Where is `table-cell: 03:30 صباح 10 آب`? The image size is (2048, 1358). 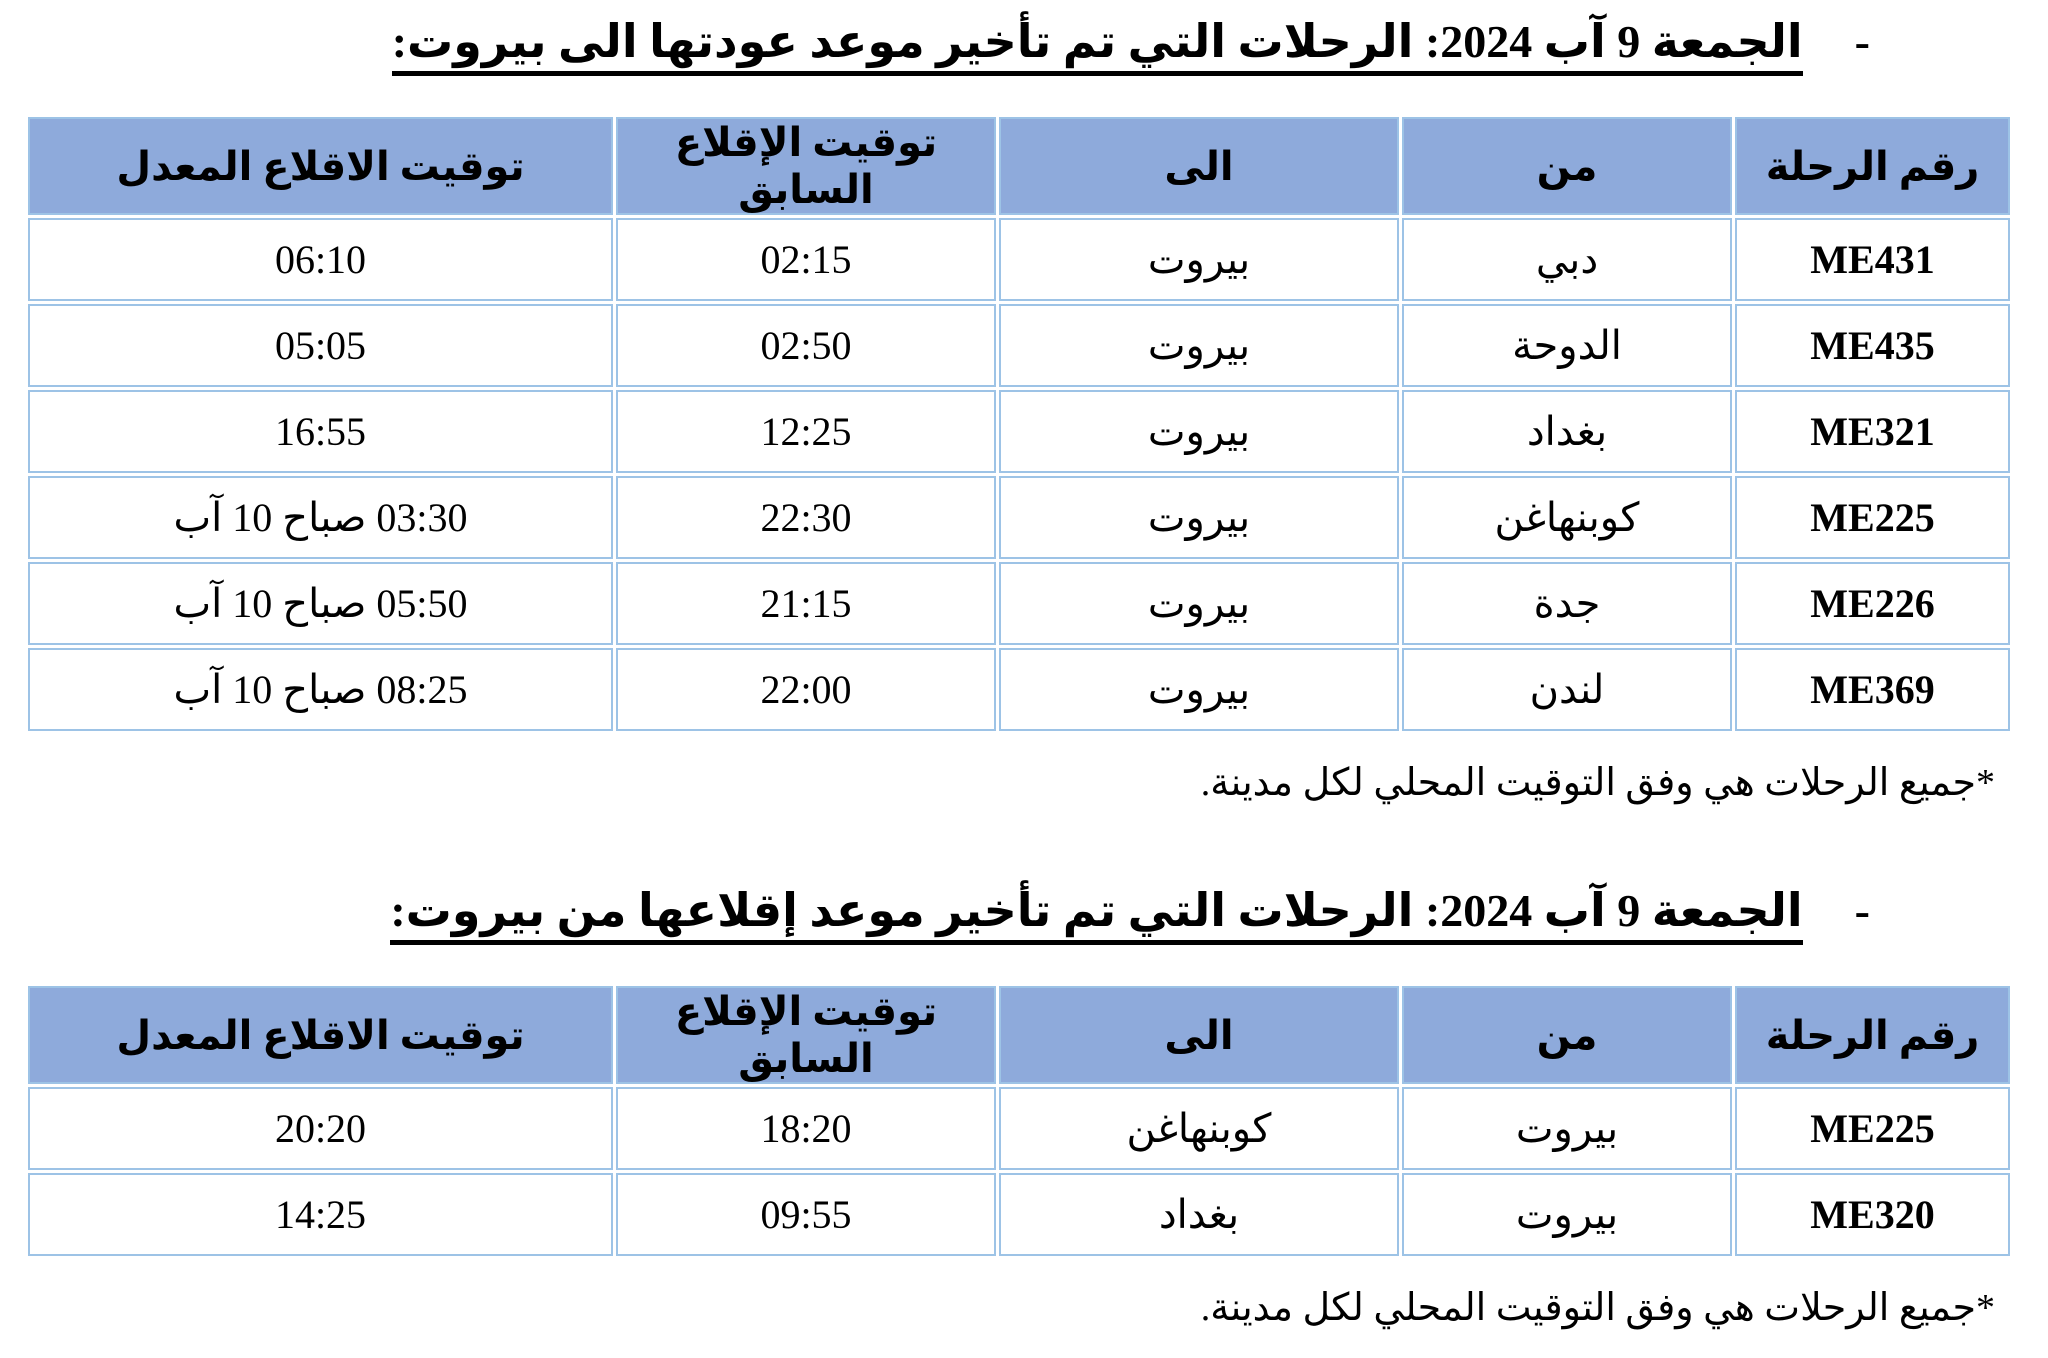 table-cell: 03:30 صباح 10 آب is located at coordinates (320, 517).